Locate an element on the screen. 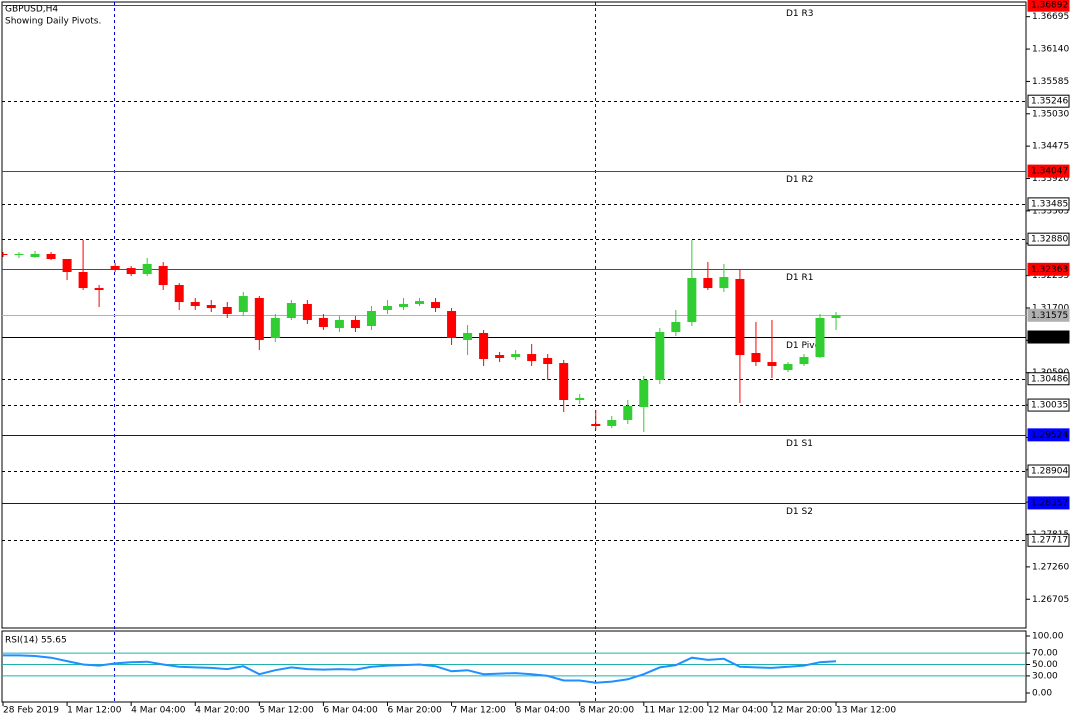  level-value: 1.28904 is located at coordinates (1049, 472).